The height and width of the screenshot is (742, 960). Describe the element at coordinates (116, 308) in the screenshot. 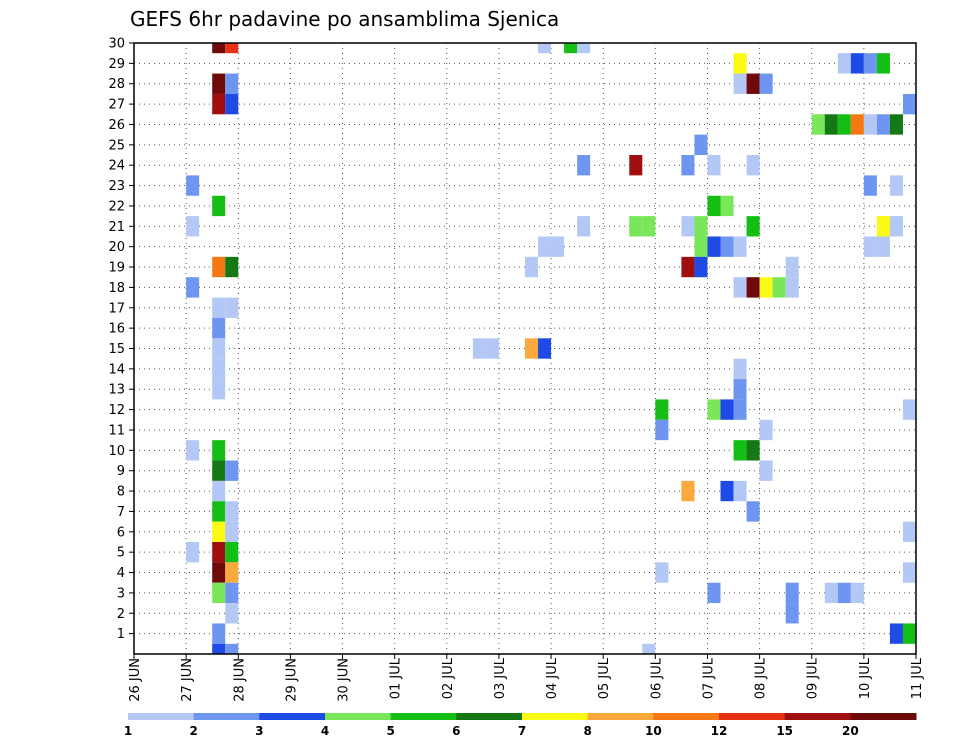

I see `y-tick-label: 17` at that location.